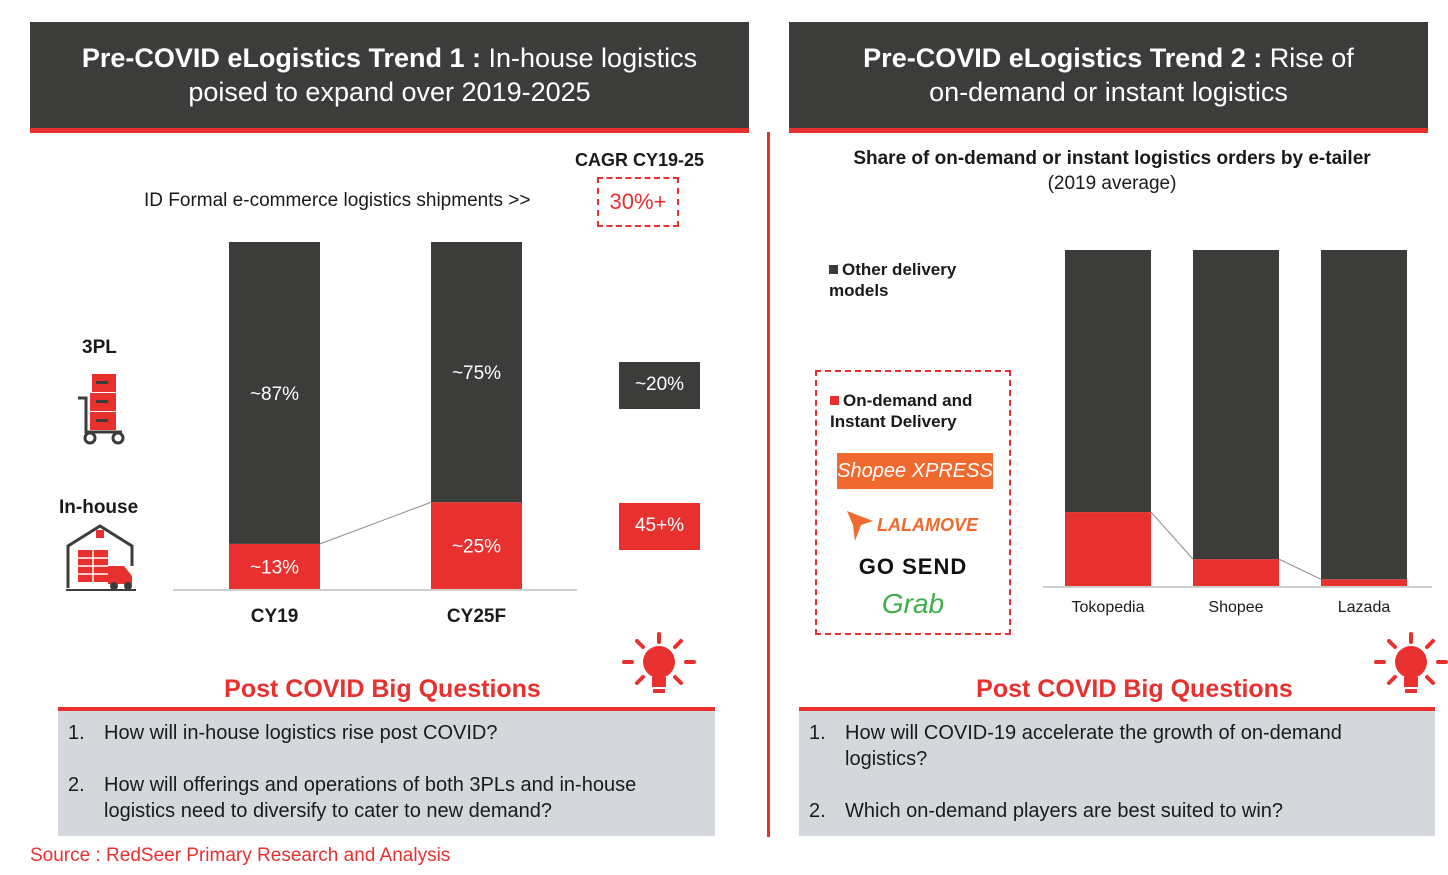 The height and width of the screenshot is (875, 1448). I want to click on left-questions-title: Post COVID Big Questions, so click(382, 689).